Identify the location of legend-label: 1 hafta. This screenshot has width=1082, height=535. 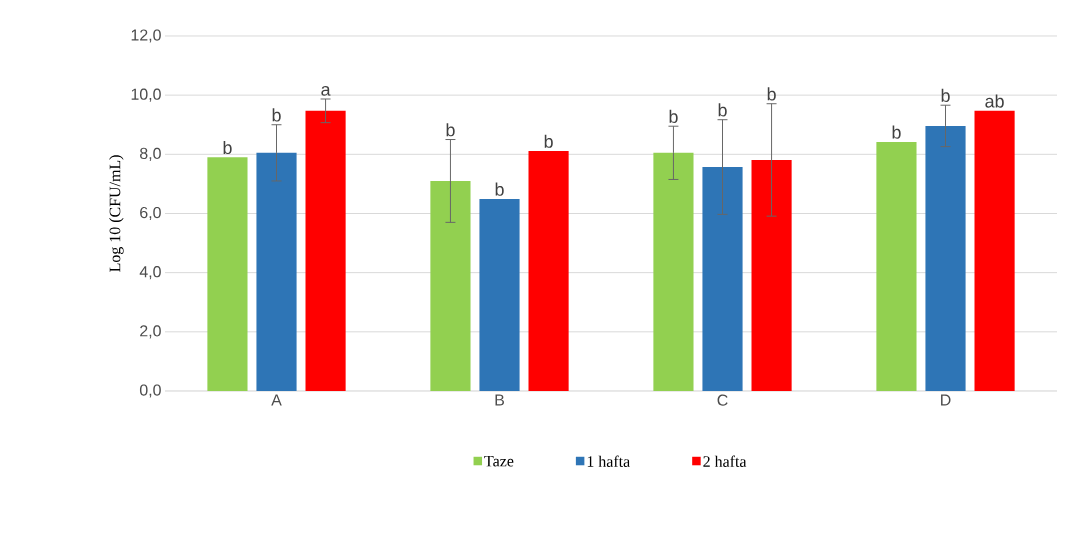
(608, 461).